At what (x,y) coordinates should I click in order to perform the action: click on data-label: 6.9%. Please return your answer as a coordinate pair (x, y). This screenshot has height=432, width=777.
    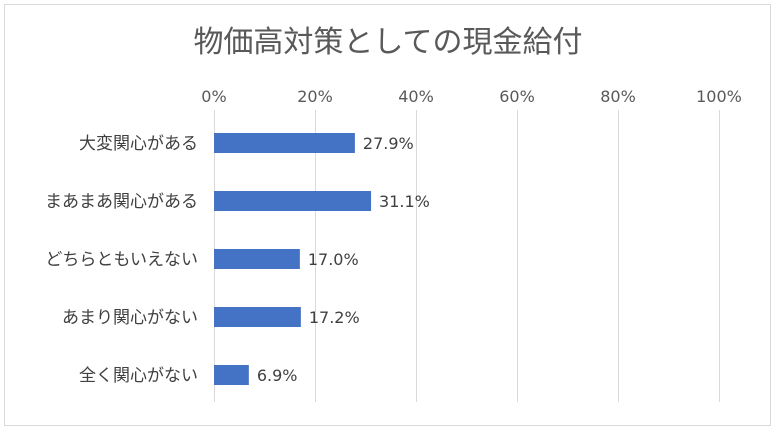
    Looking at the image, I should click on (277, 375).